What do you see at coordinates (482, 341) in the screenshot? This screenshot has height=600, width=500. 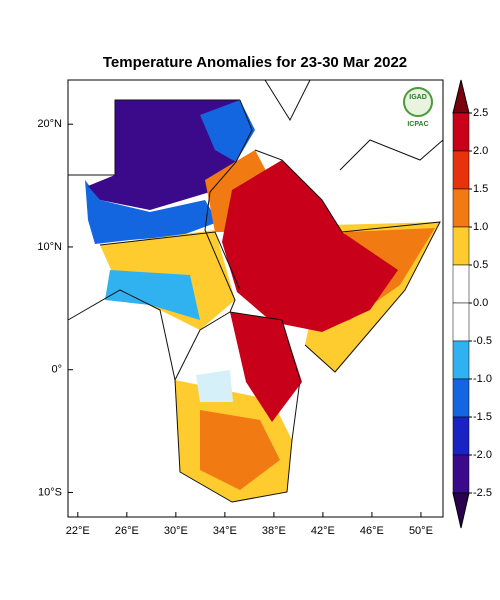 I see `colorbar-label: -0.5` at bounding box center [482, 341].